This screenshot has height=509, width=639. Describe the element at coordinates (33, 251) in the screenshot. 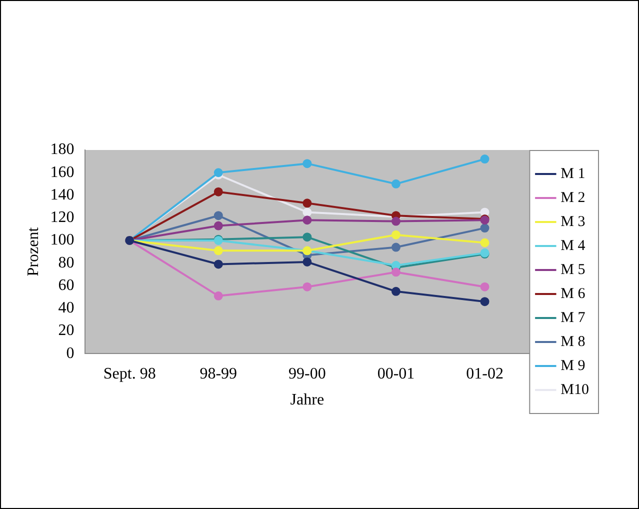

I see `y-axis-title: Prozent` at that location.